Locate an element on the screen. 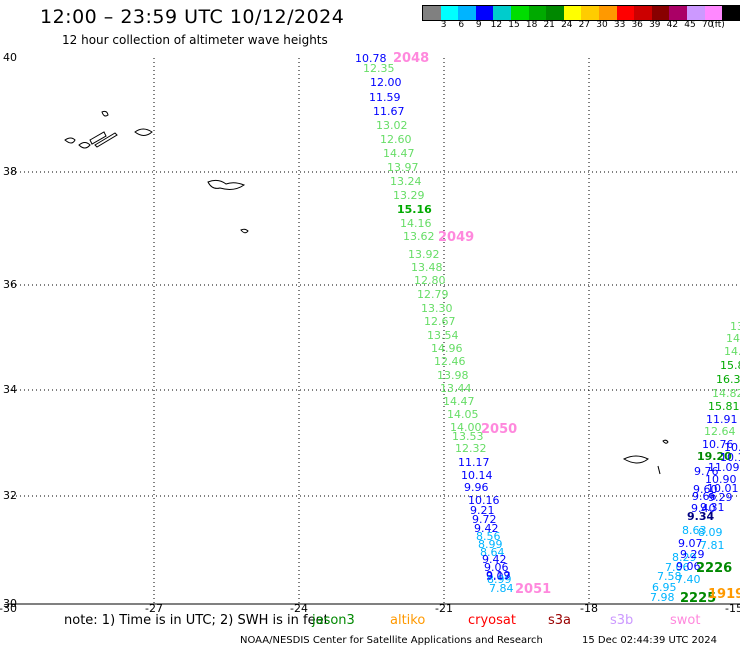  track-b-value: 7.58 is located at coordinates (669, 576).